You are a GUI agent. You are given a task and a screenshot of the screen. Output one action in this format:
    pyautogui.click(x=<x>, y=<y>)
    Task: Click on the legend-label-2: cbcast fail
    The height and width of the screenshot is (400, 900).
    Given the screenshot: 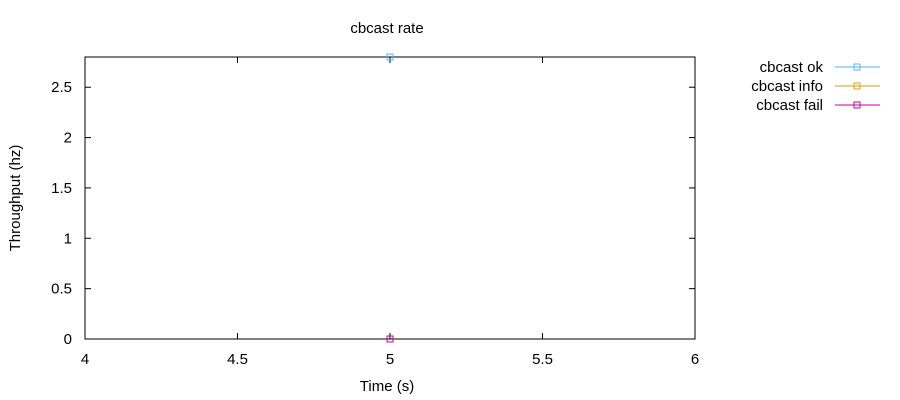 What is the action you would take?
    pyautogui.click(x=789, y=105)
    